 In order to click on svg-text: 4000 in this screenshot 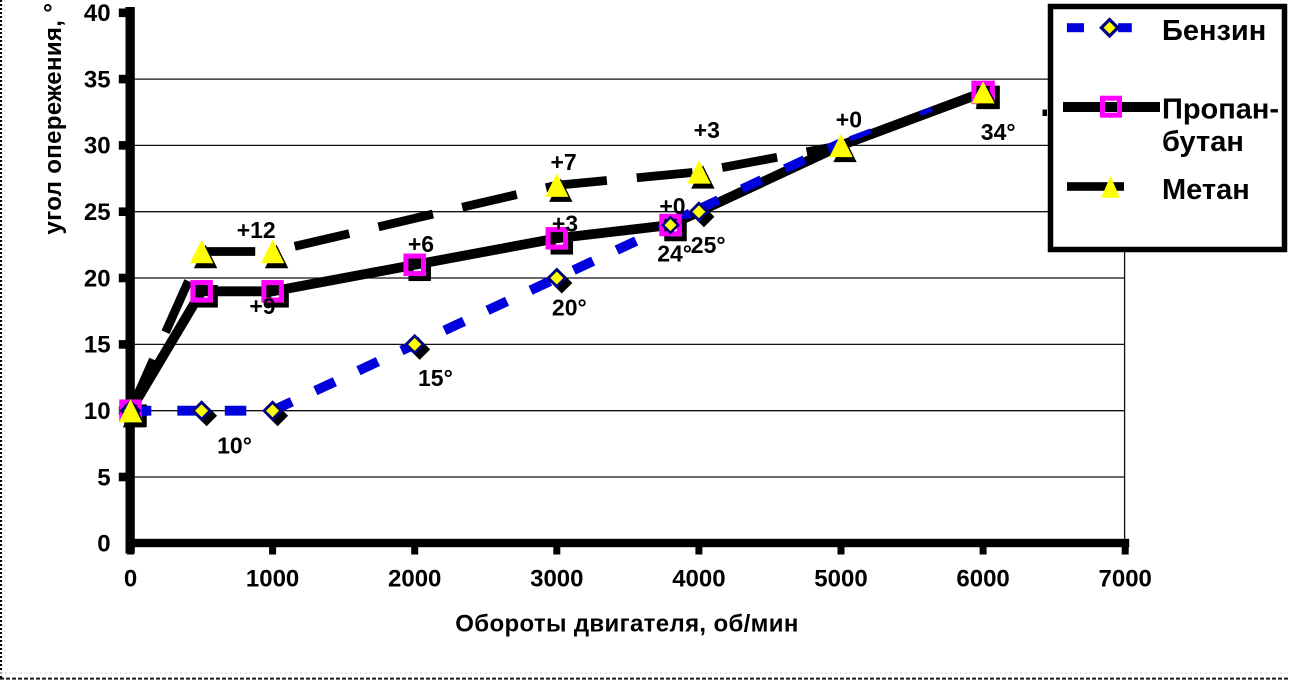, I will do `click(698, 579)`.